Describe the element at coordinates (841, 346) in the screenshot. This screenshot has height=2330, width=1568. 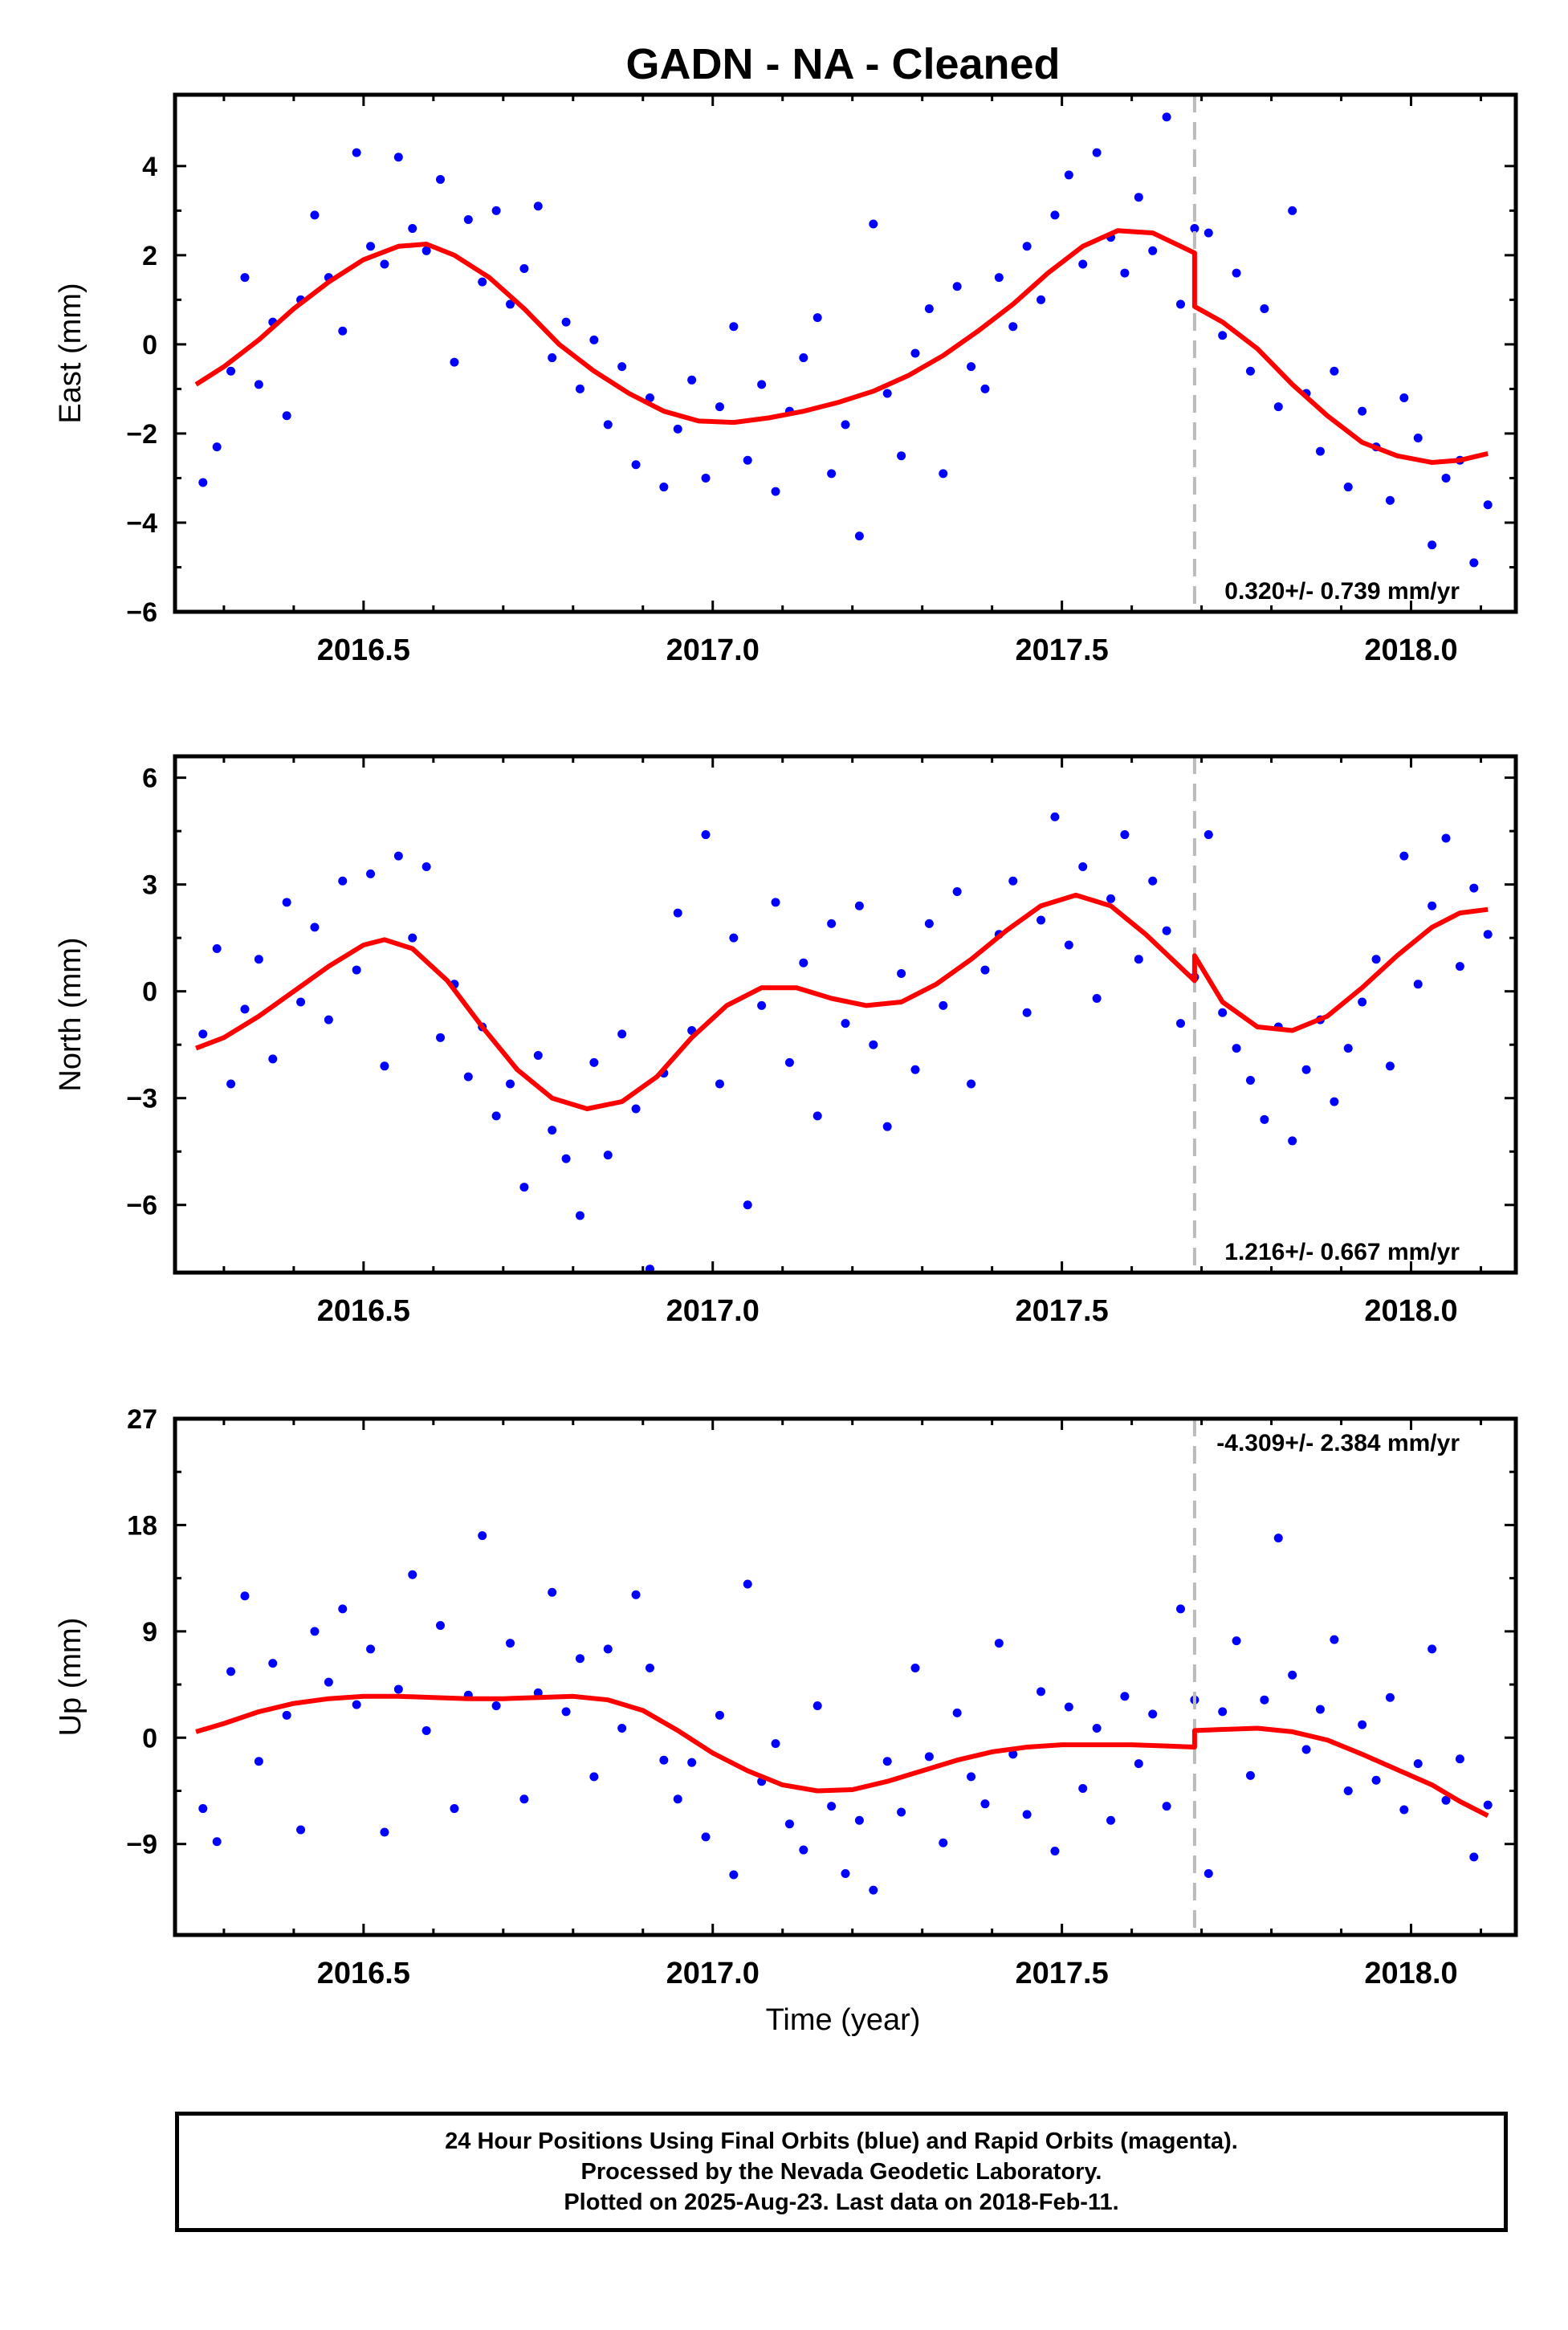
I see `east-fit-line` at that location.